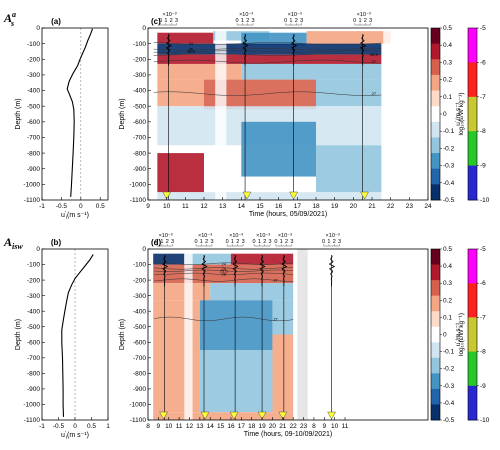  I want to click on x-tick-label: 15, so click(260, 206).